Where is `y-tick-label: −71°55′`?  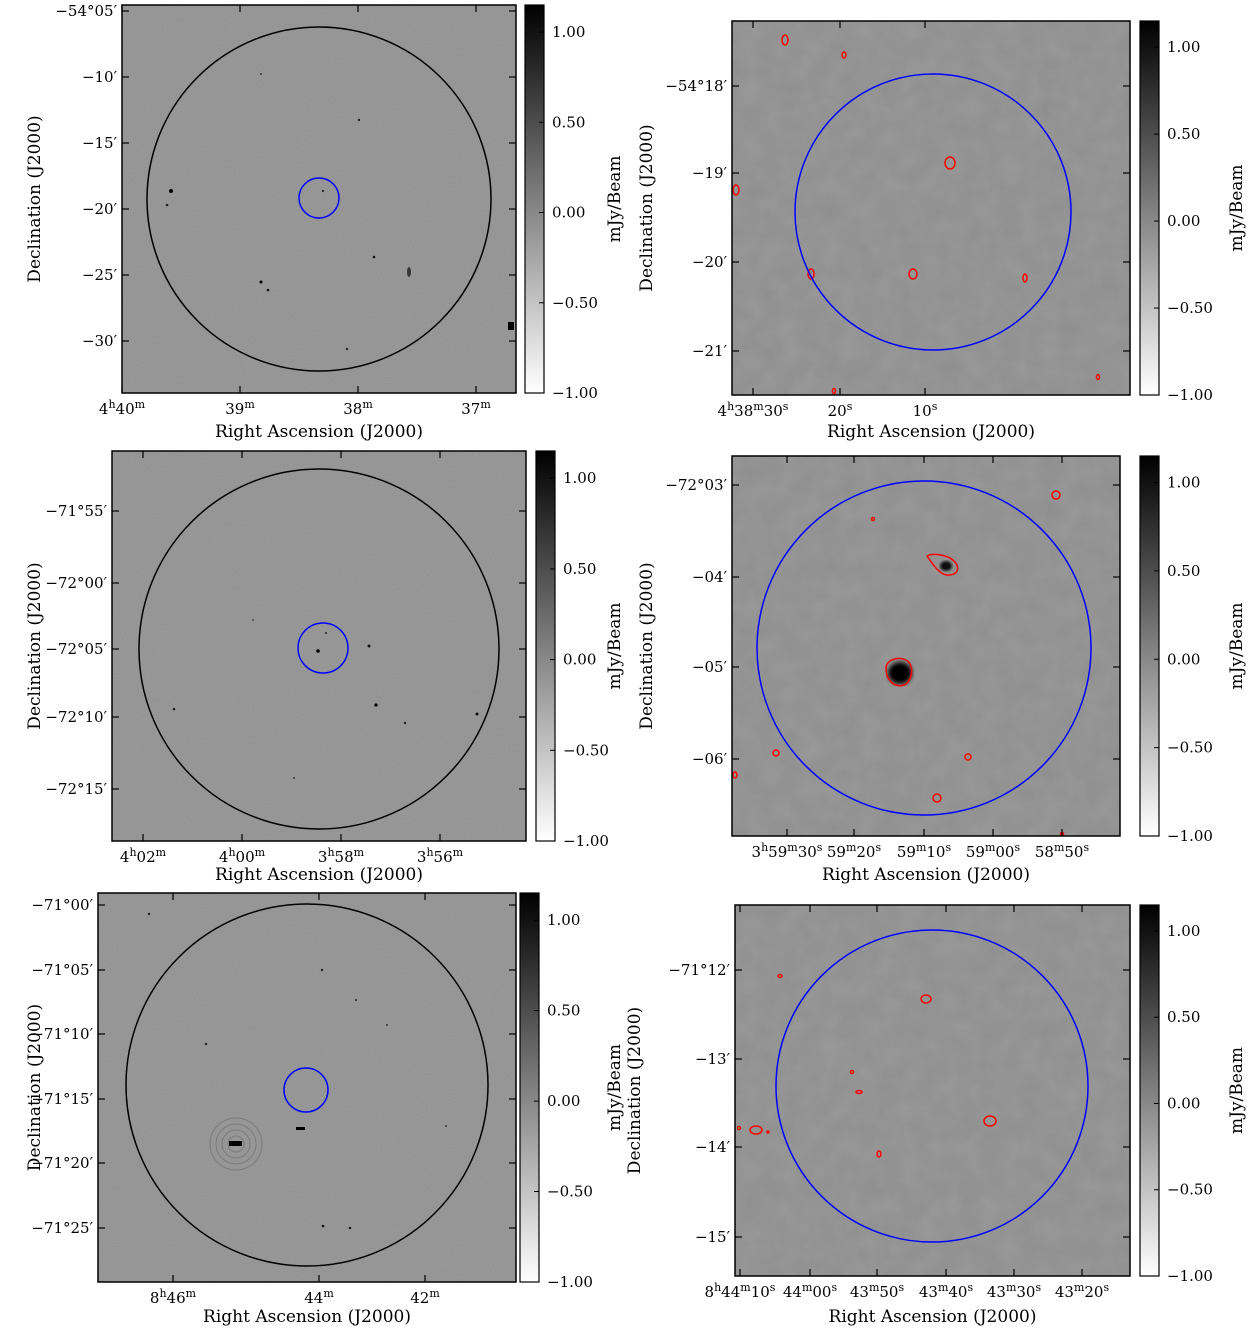 y-tick-label: −71°55′ is located at coordinates (76, 511).